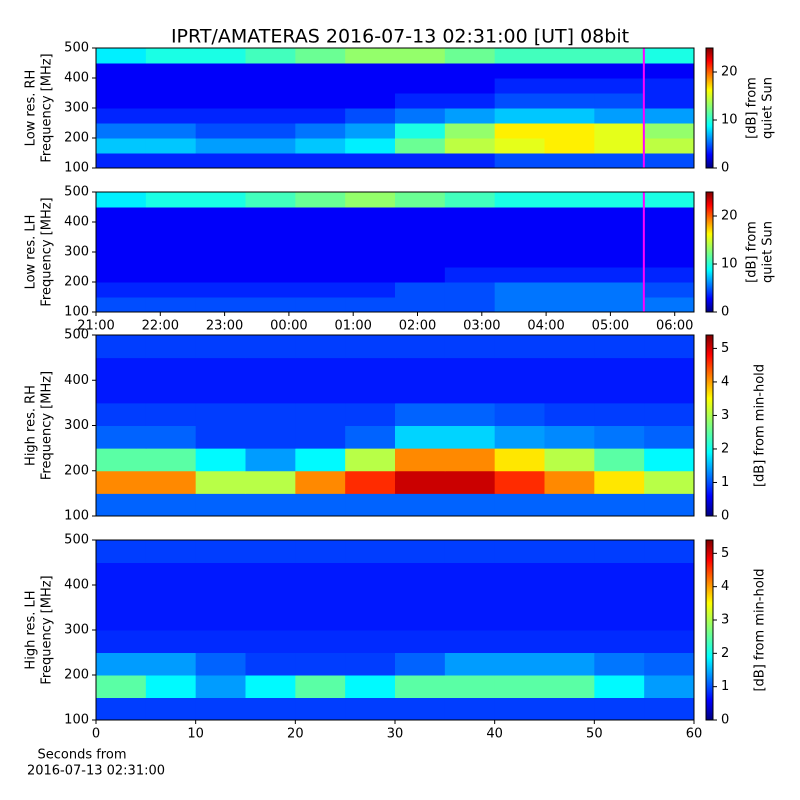 This screenshot has width=800, height=800. Describe the element at coordinates (494, 734) in the screenshot. I see `x-tick-label: 40` at that location.